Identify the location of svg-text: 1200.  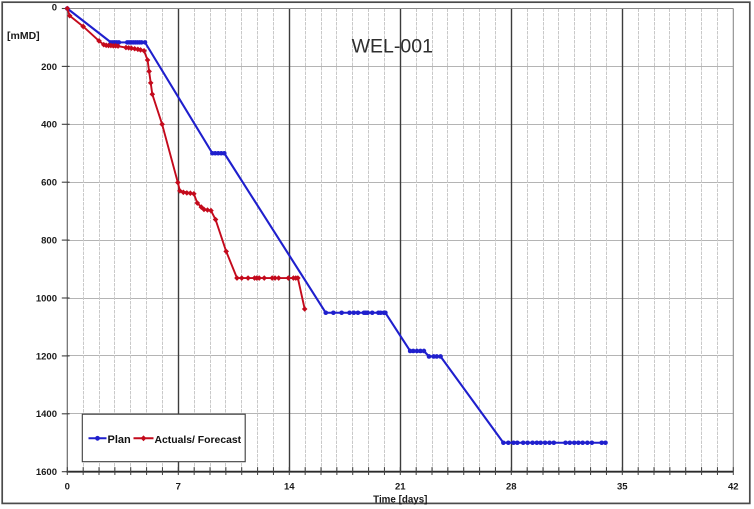
(46, 356).